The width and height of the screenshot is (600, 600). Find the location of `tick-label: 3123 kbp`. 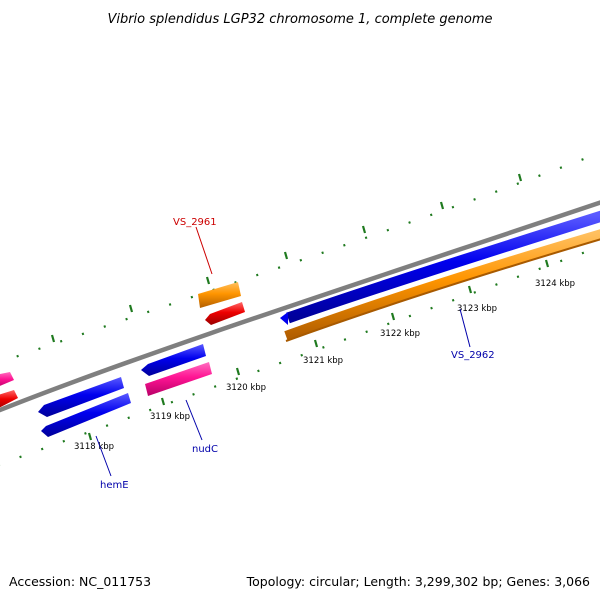

tick-label: 3123 kbp is located at coordinates (477, 309).